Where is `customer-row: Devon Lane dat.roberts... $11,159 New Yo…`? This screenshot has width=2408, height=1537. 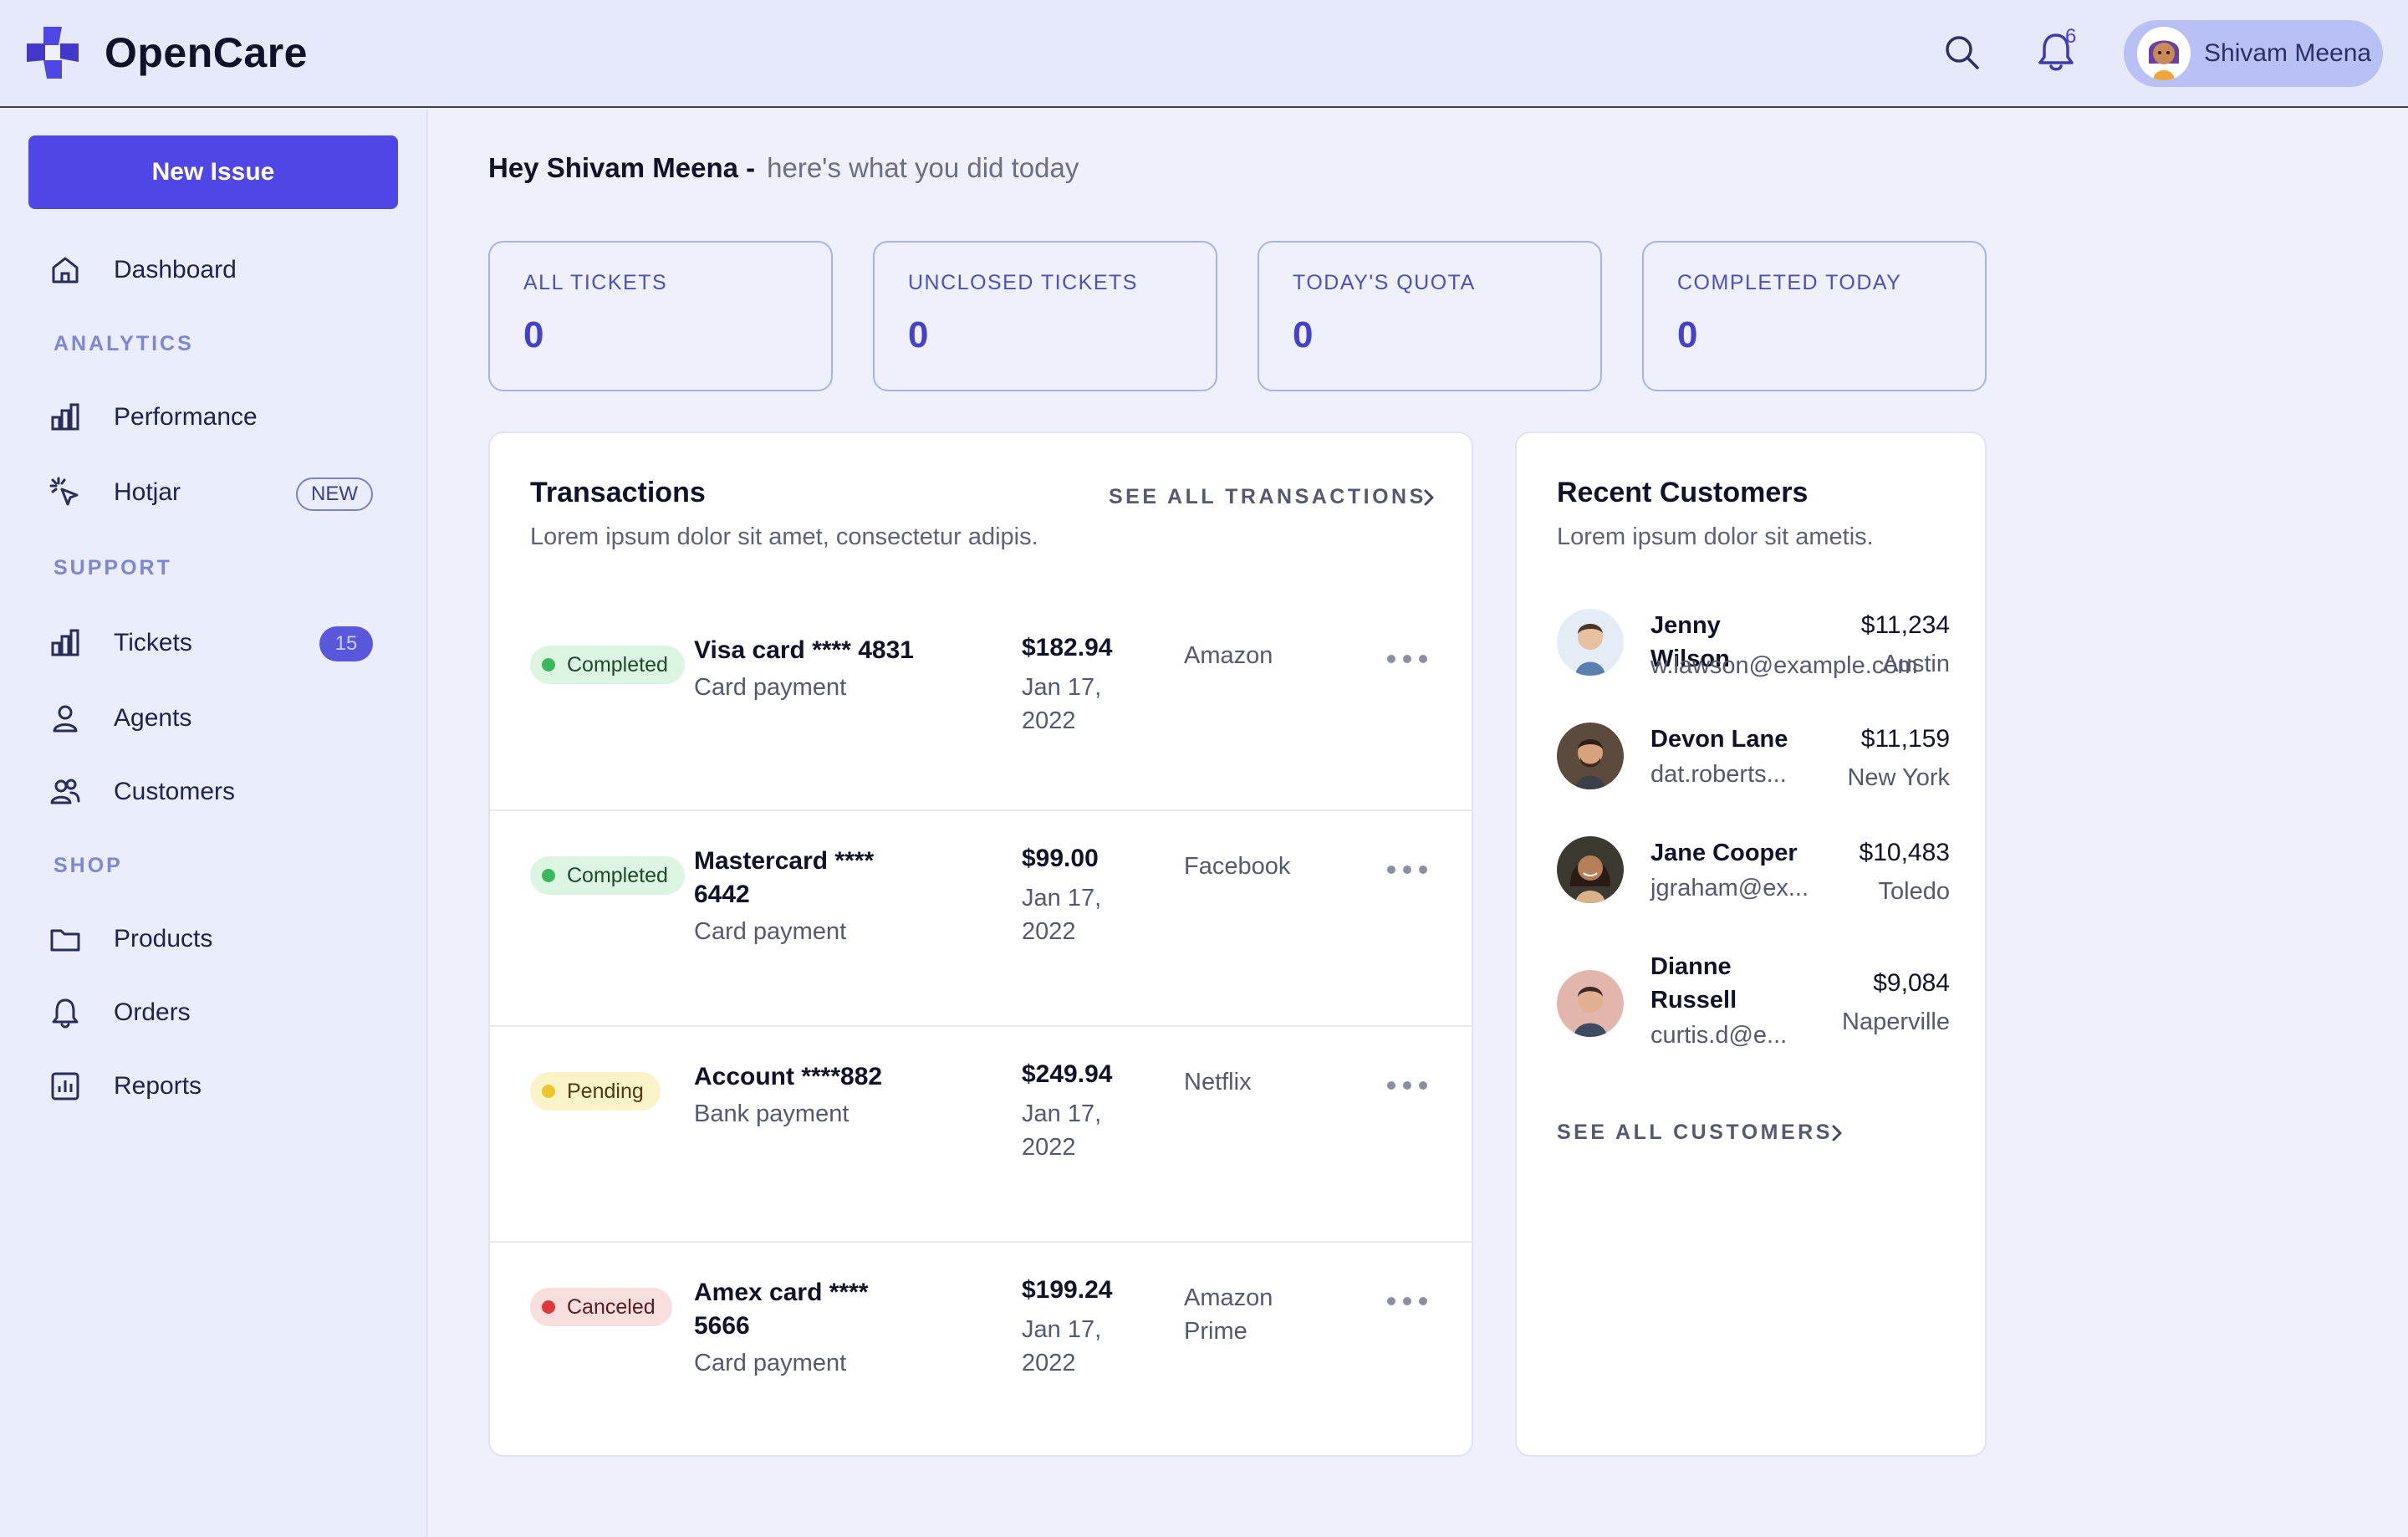
customer-row: Devon Lane dat.roberts... $11,159 New Yo… is located at coordinates (1754, 765).